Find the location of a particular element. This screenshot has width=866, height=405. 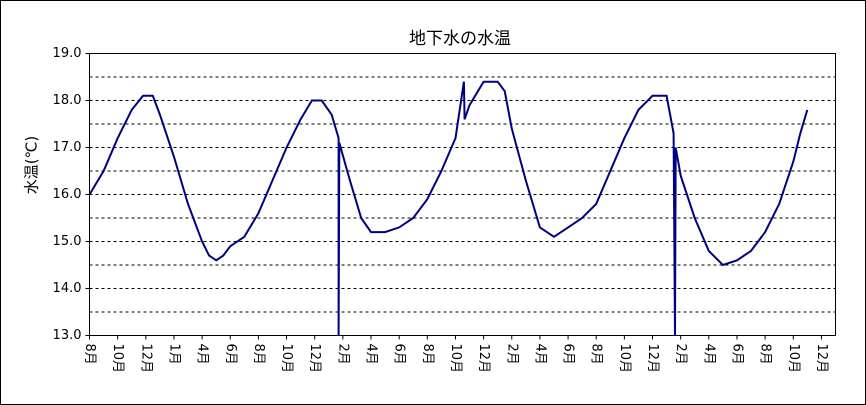

y-tick-label: 14.0 is located at coordinates (67, 288).